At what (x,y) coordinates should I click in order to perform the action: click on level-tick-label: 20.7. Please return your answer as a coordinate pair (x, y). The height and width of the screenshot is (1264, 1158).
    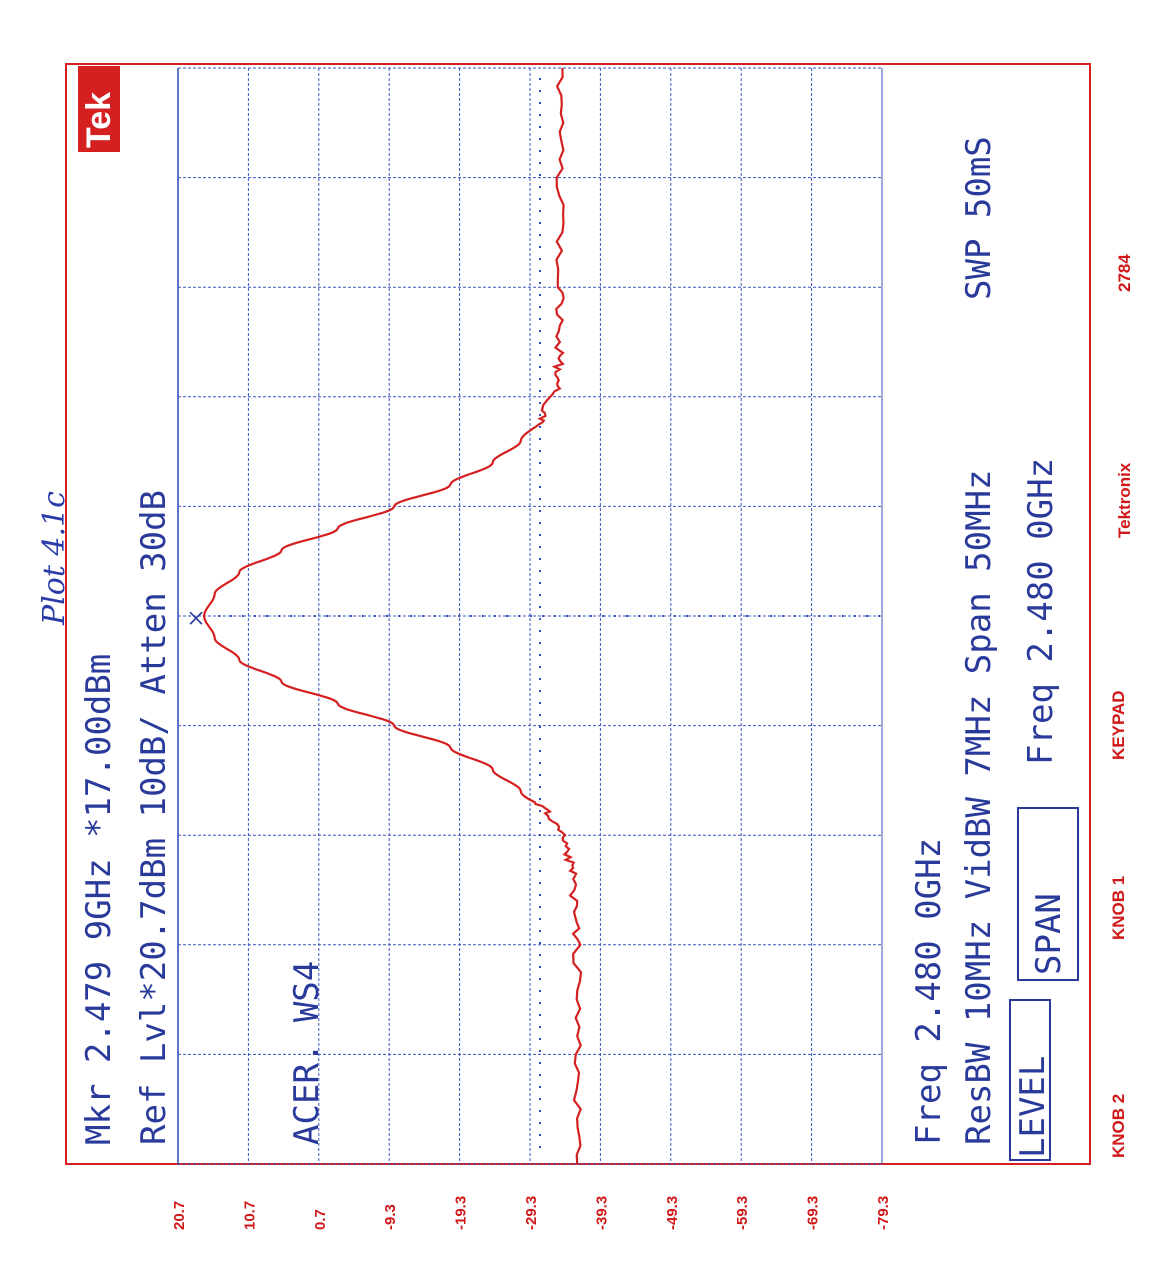
    Looking at the image, I should click on (179, 1215).